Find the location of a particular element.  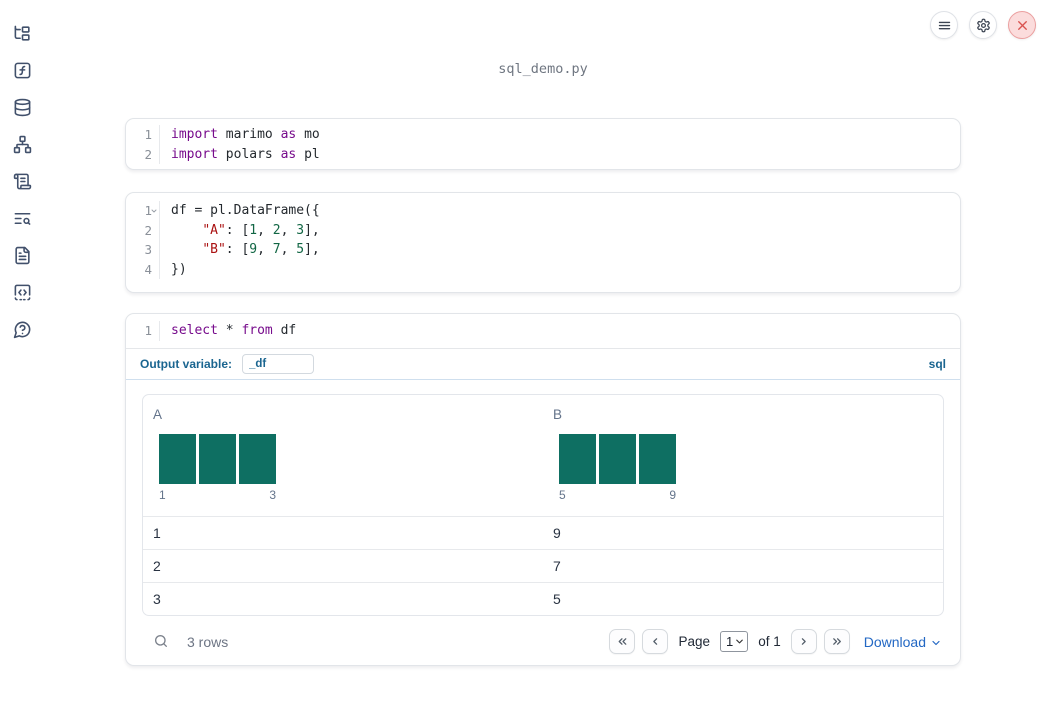

last-page-button is located at coordinates (836, 642).